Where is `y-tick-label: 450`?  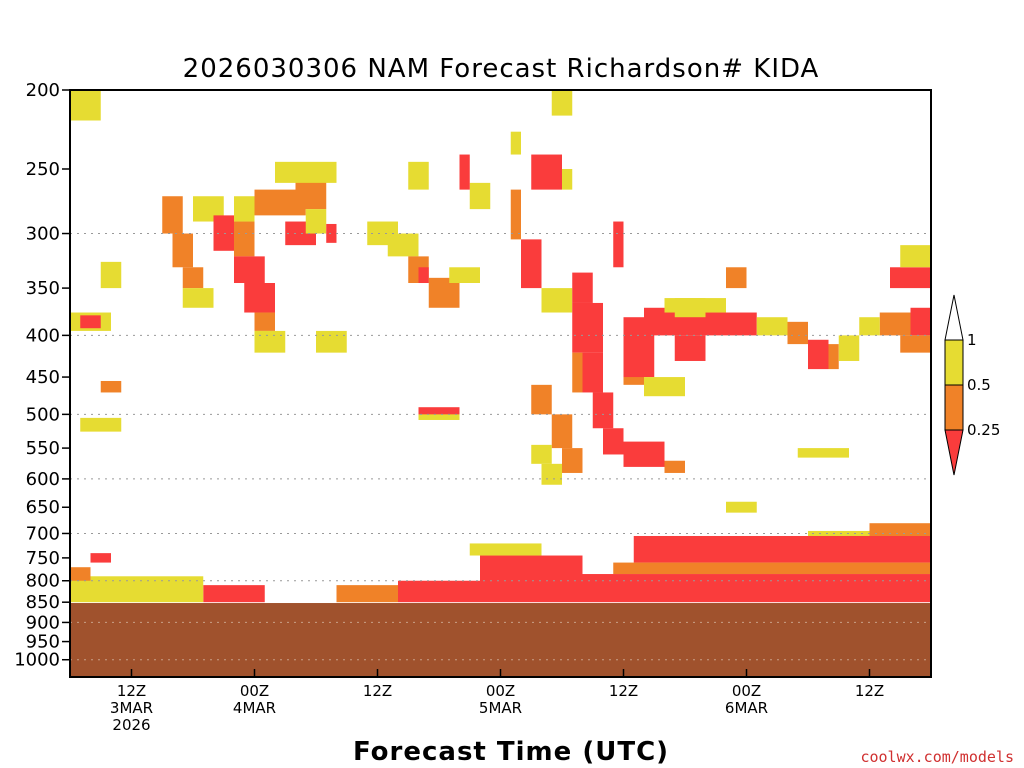
y-tick-label: 450 is located at coordinates (43, 377).